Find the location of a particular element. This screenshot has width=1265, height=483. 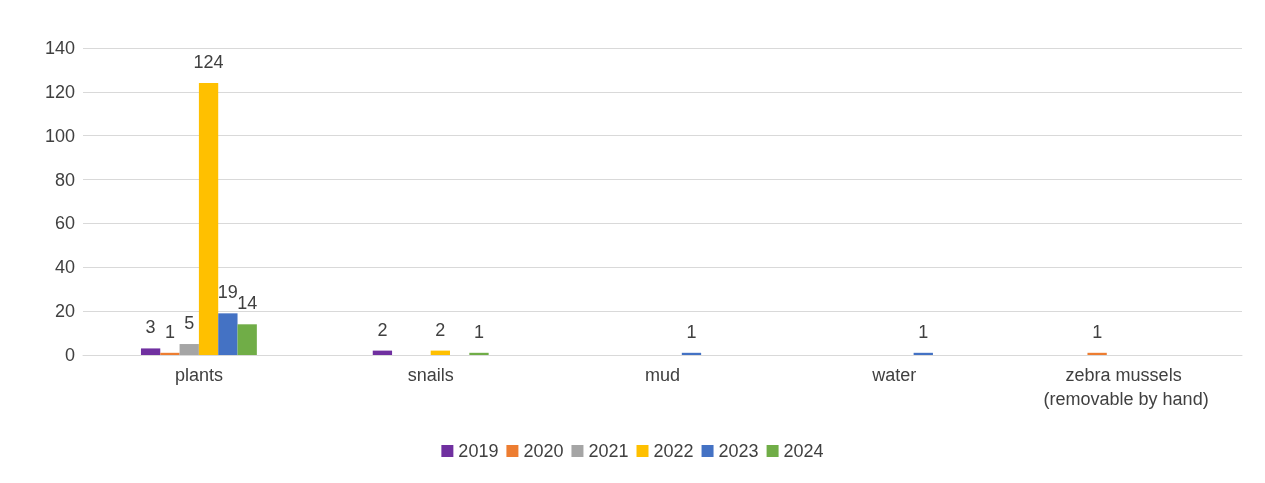

legend-label: 2019 is located at coordinates (478, 451).